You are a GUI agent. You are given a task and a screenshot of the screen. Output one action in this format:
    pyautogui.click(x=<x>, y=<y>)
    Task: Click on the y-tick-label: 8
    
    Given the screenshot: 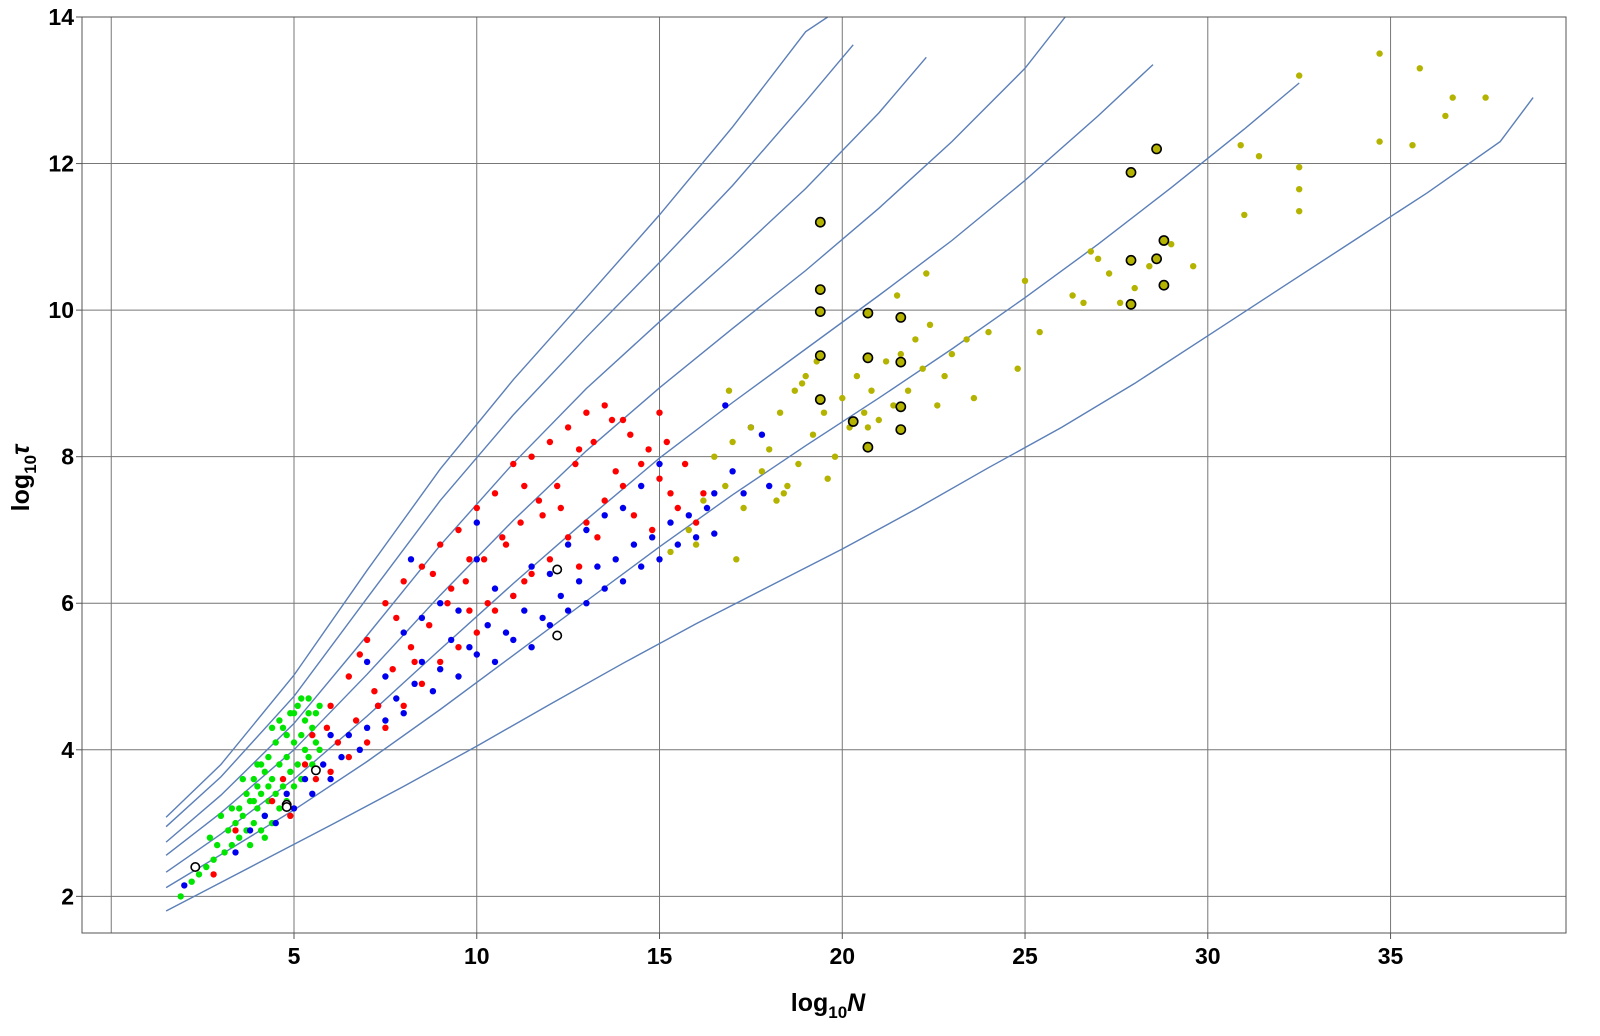 What is the action you would take?
    pyautogui.click(x=67, y=457)
    